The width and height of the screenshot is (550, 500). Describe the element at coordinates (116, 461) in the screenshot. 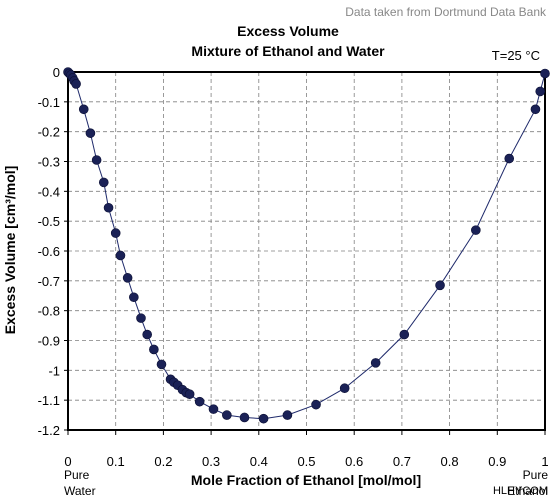

I see `x-tick-label: 0.1` at that location.